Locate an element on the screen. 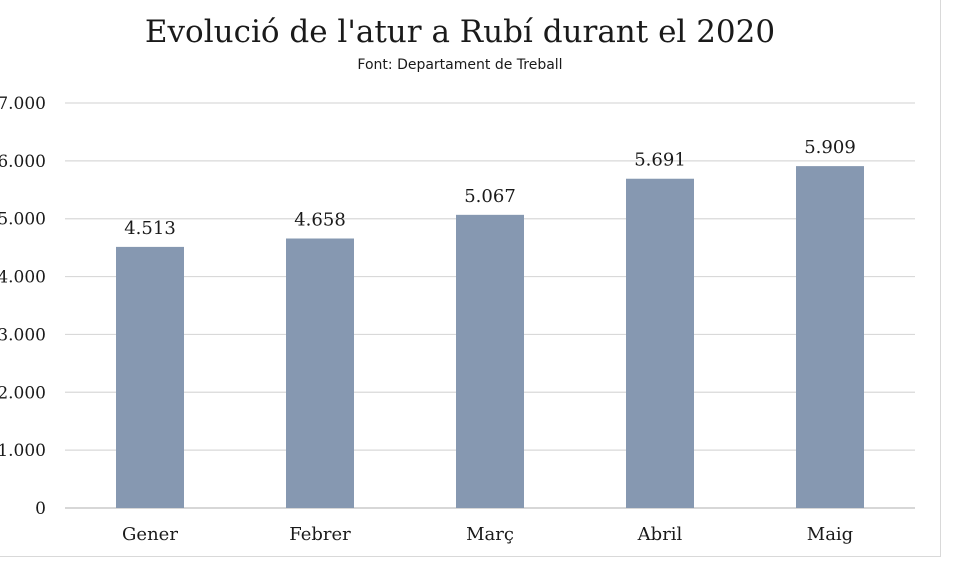 The image size is (960, 574). x-tick-label: Febrer is located at coordinates (320, 534).